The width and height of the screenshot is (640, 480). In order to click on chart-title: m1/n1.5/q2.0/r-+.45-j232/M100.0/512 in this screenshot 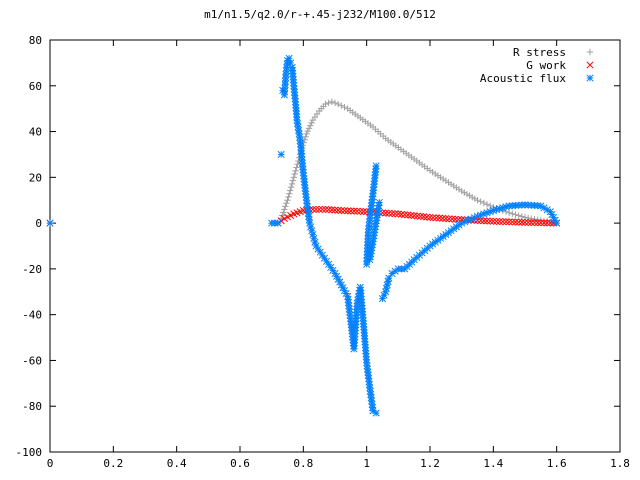, I will do `click(320, 14)`.